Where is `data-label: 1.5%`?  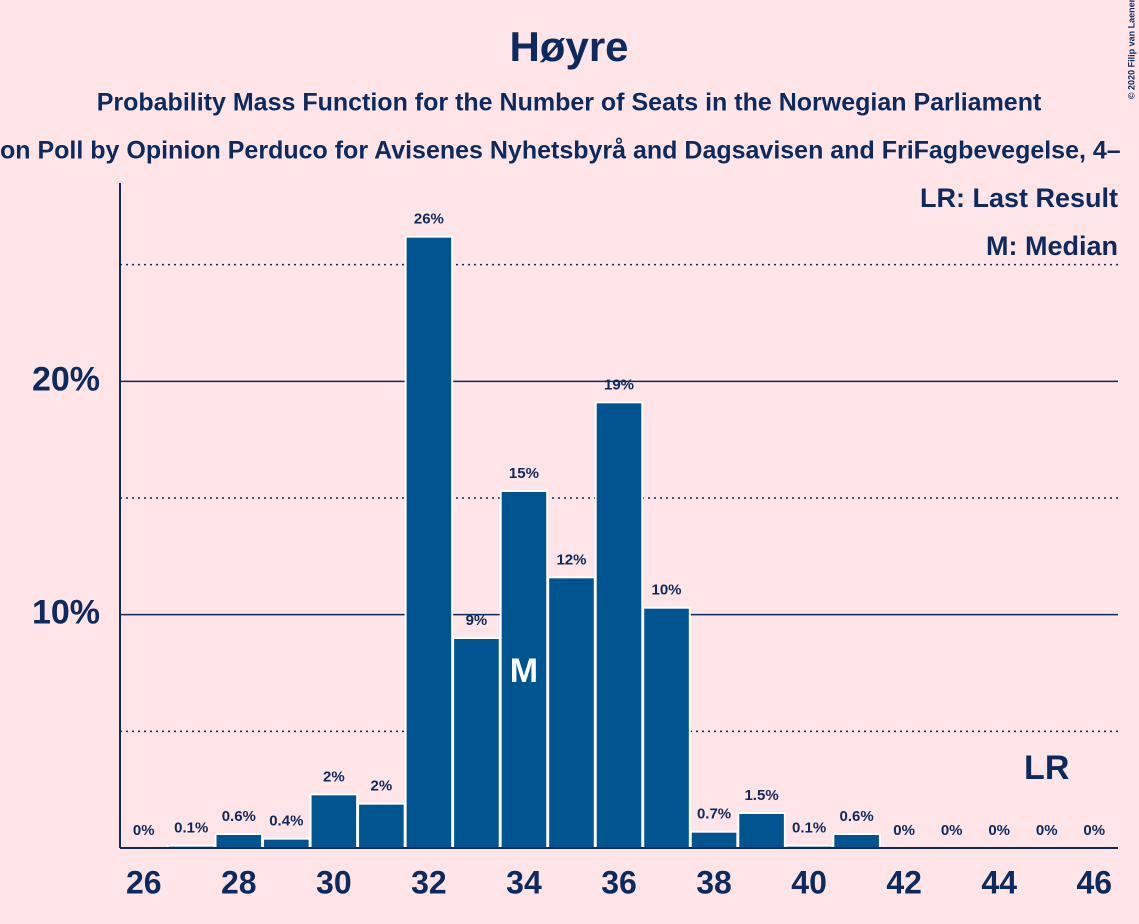 data-label: 1.5% is located at coordinates (761, 795).